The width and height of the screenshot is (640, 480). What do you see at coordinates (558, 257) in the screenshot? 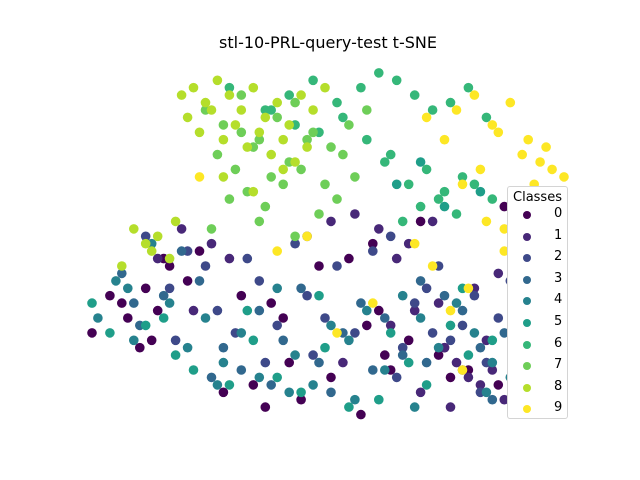
I see `legend-label: 2` at bounding box center [558, 257].